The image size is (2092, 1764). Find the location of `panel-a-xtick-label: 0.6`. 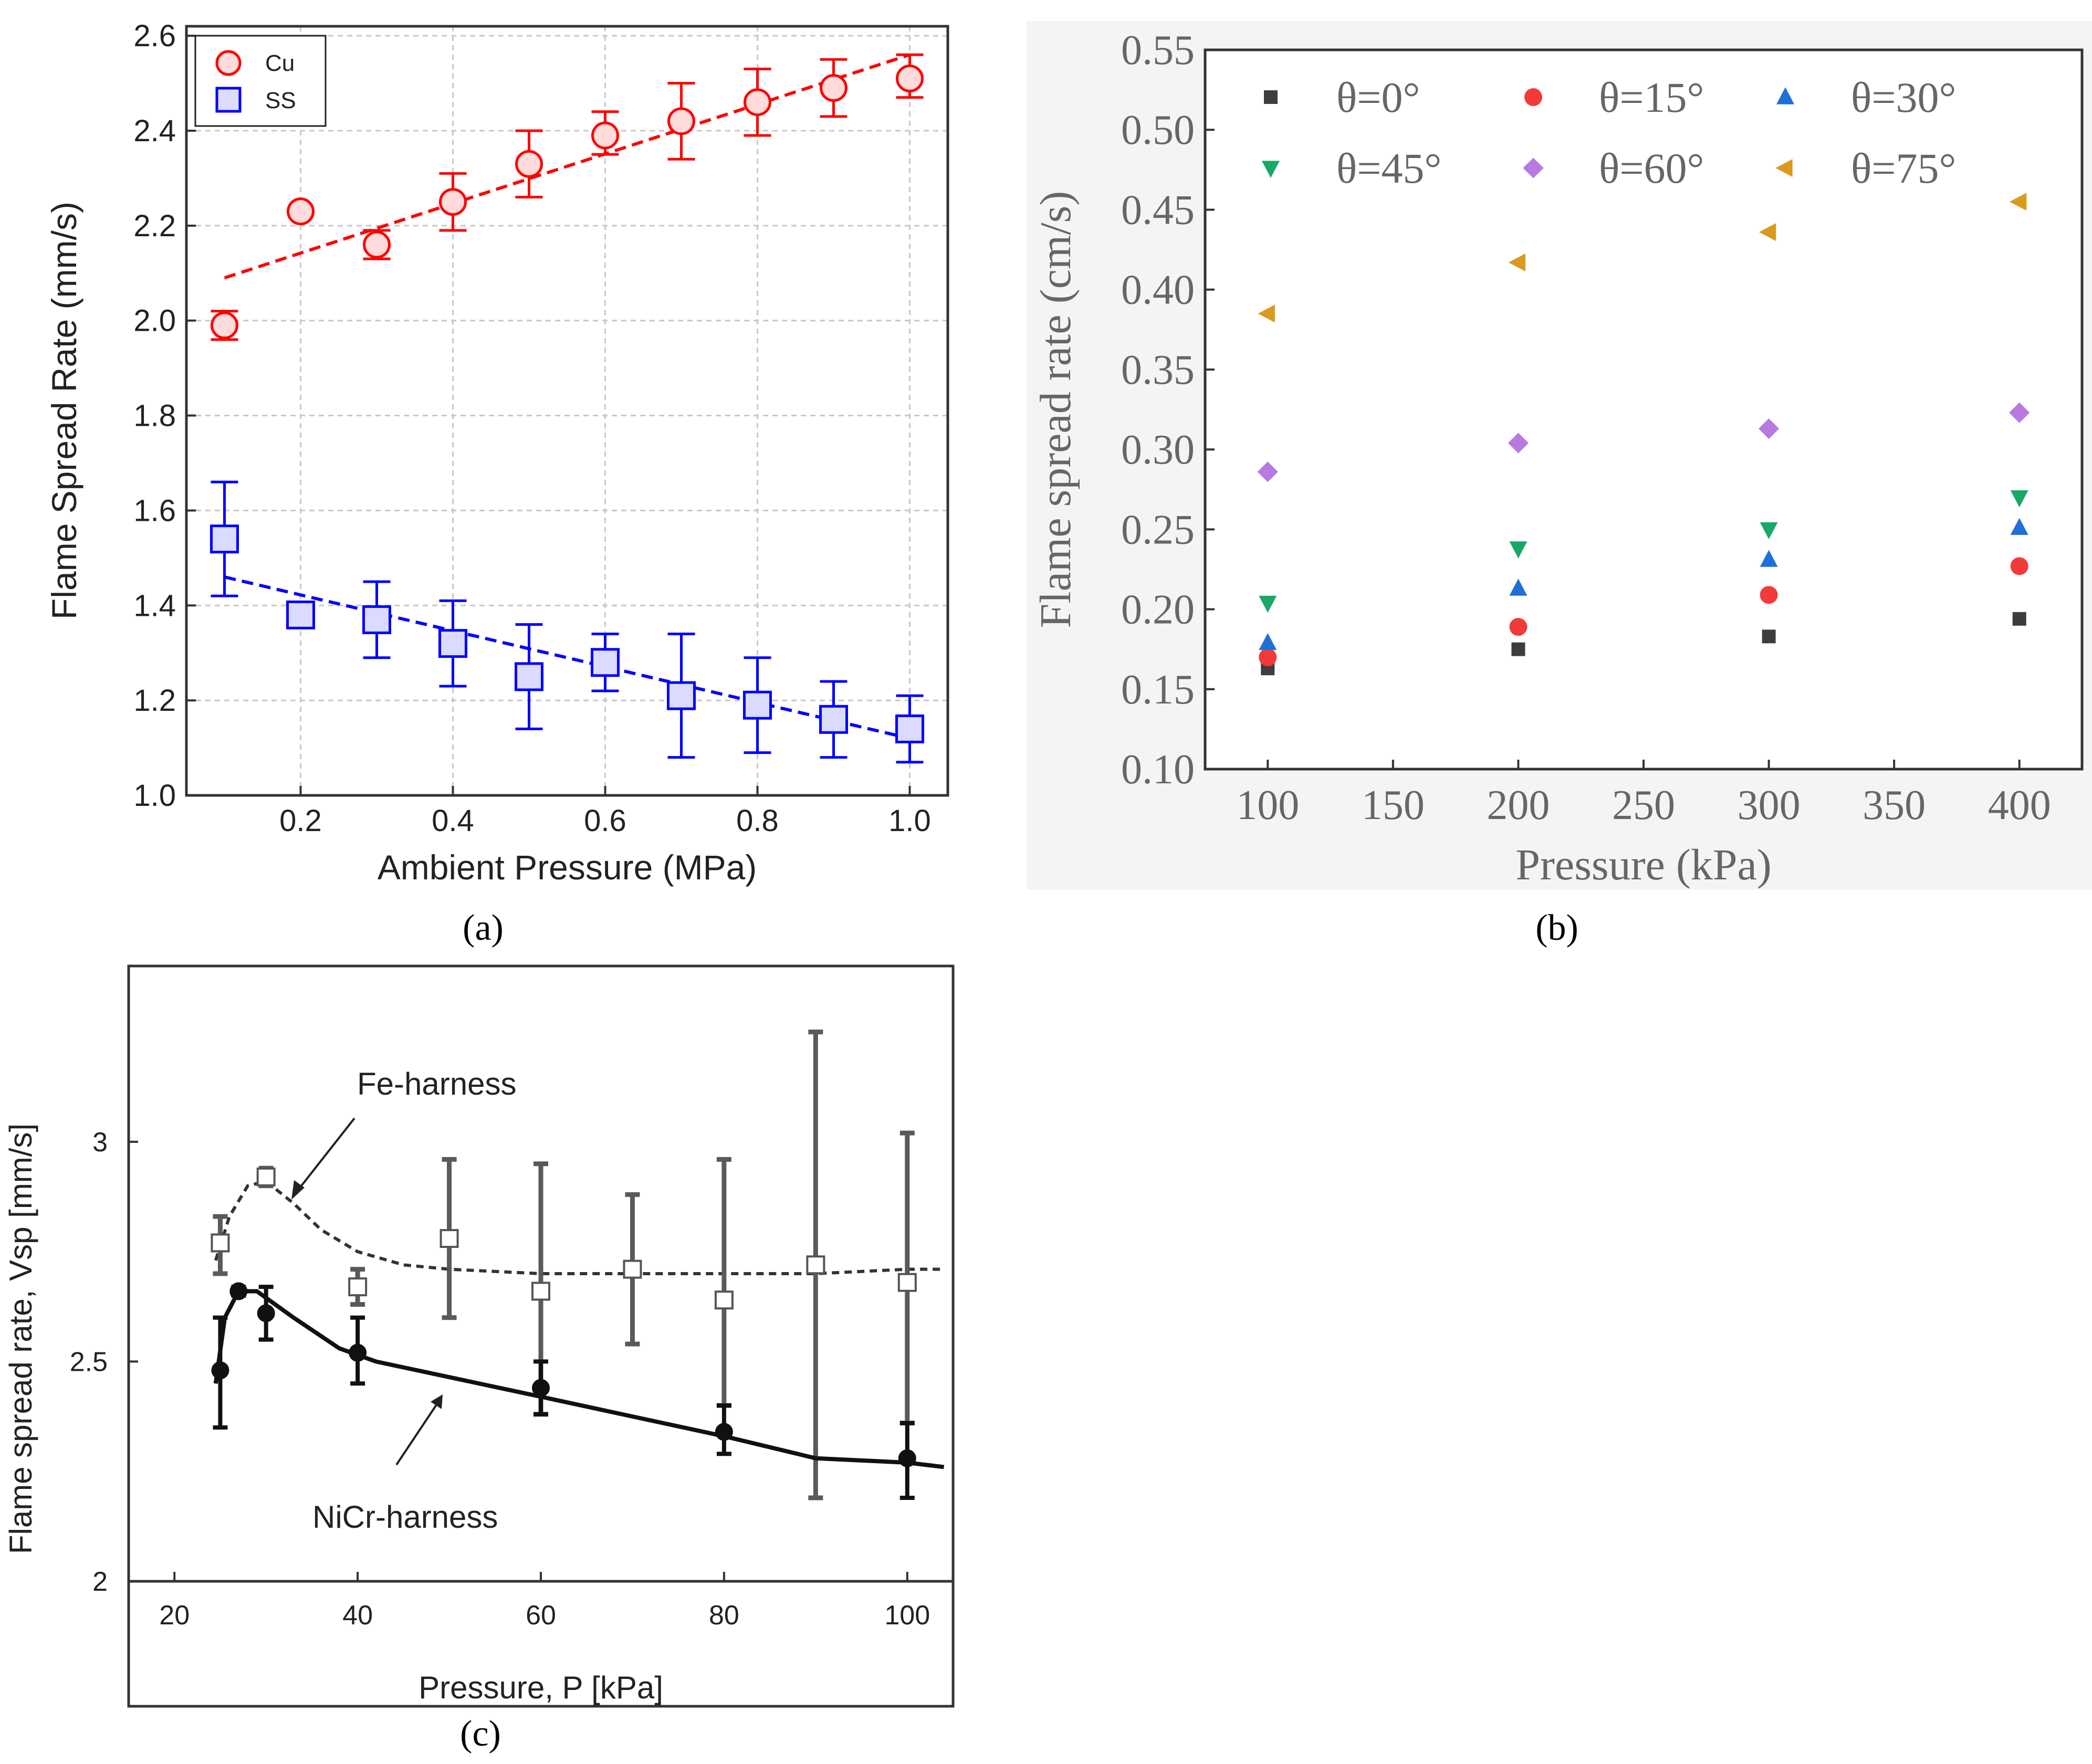

panel-a-xtick-label: 0.6 is located at coordinates (605, 821).